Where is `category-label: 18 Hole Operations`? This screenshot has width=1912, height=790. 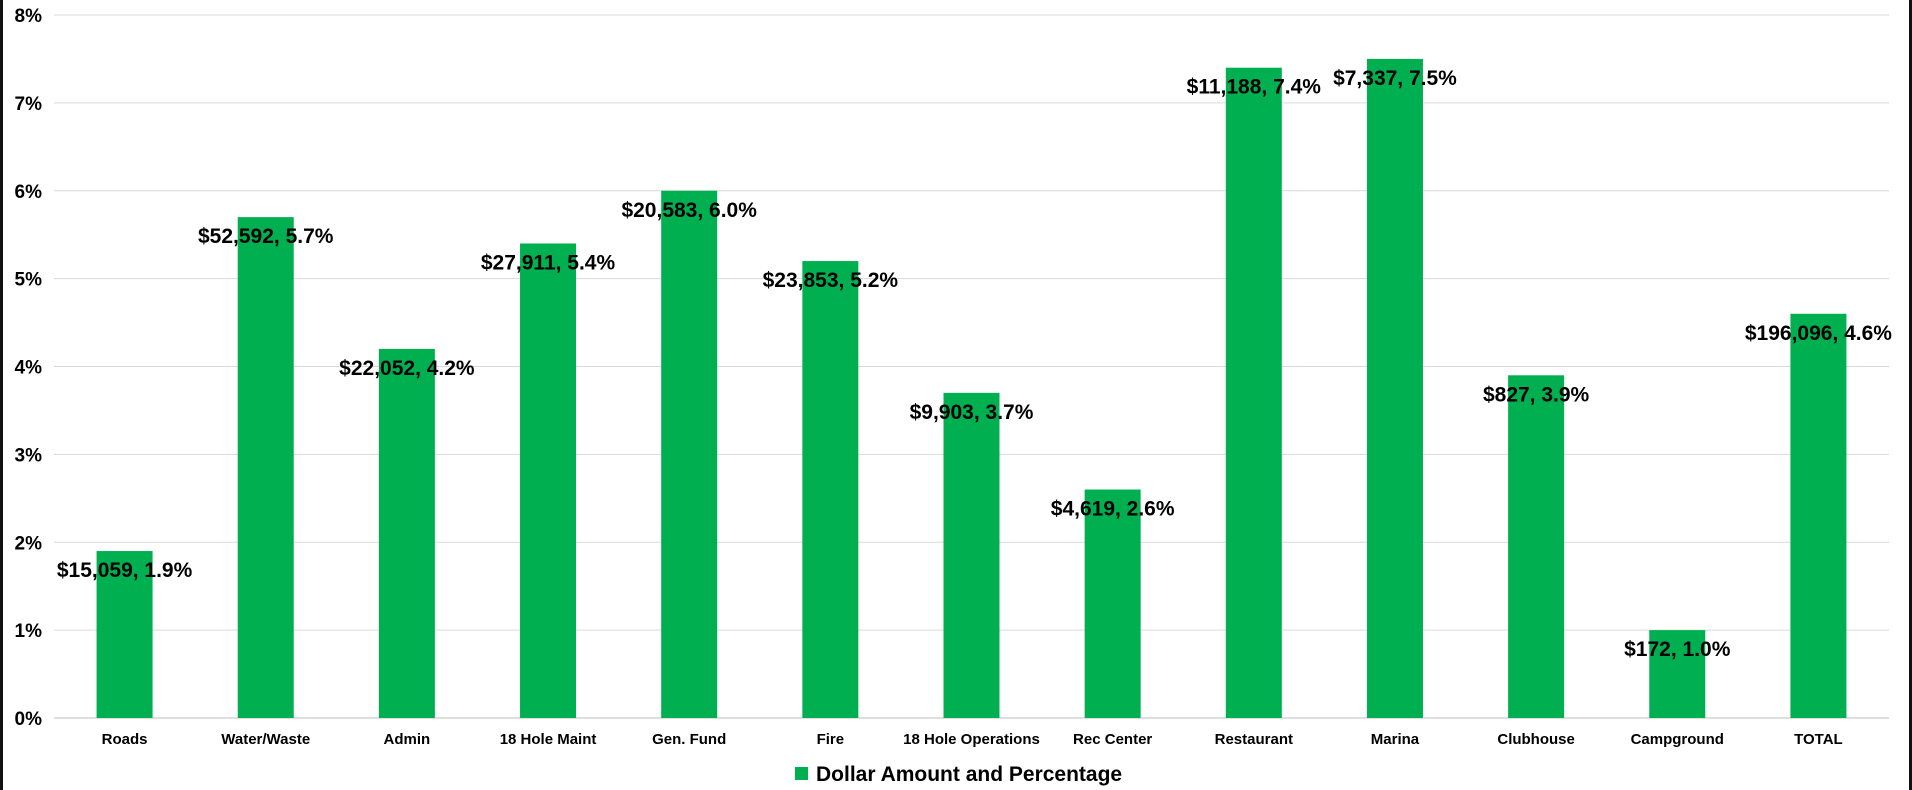
category-label: 18 Hole Operations is located at coordinates (971, 739).